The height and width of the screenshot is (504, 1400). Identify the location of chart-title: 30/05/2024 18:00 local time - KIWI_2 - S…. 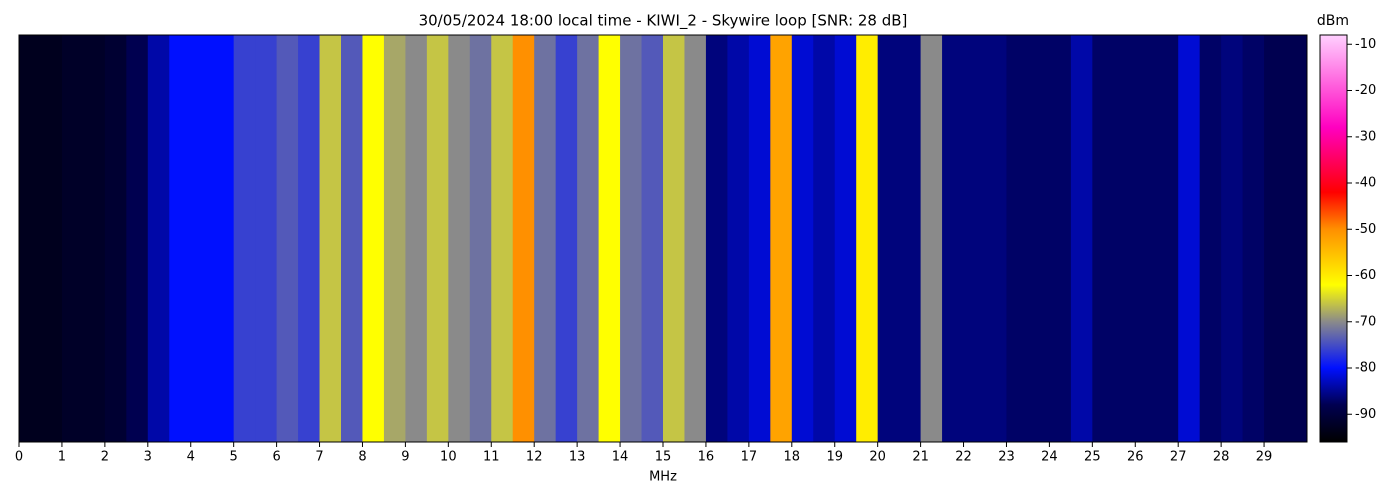
(663, 21).